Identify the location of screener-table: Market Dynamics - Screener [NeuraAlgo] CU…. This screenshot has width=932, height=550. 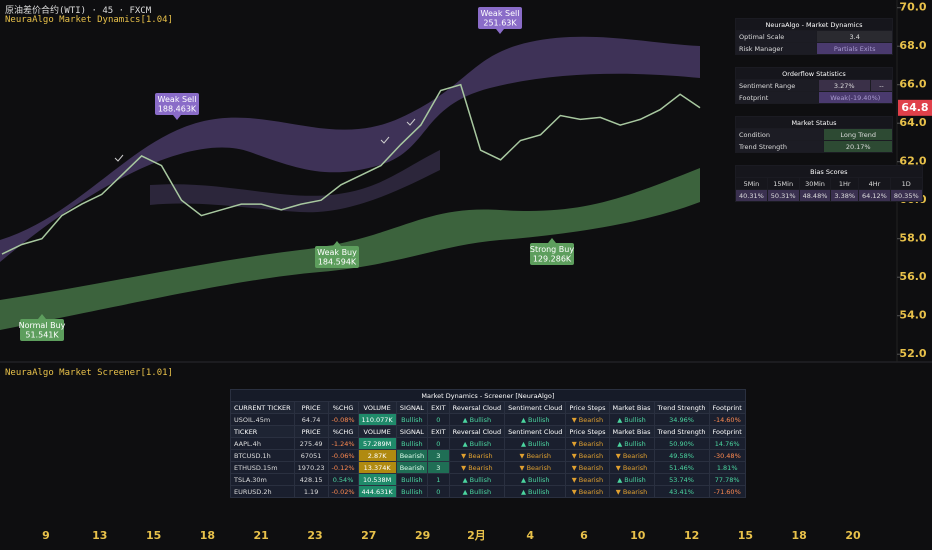
(488, 443).